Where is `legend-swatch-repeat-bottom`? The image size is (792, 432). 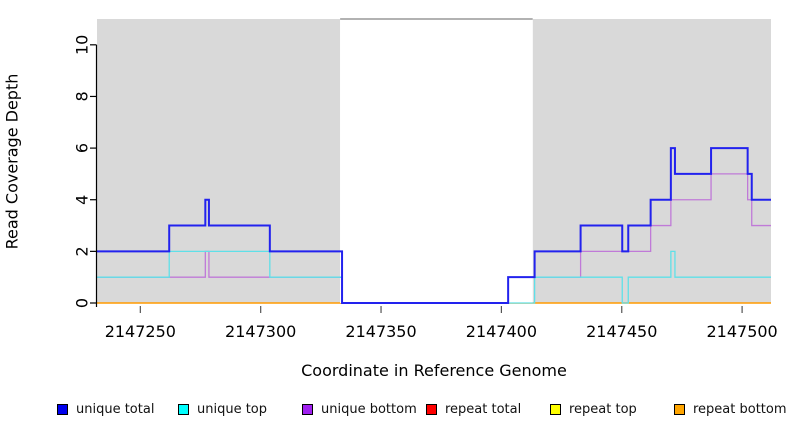
legend-swatch-repeat-bottom is located at coordinates (679, 409).